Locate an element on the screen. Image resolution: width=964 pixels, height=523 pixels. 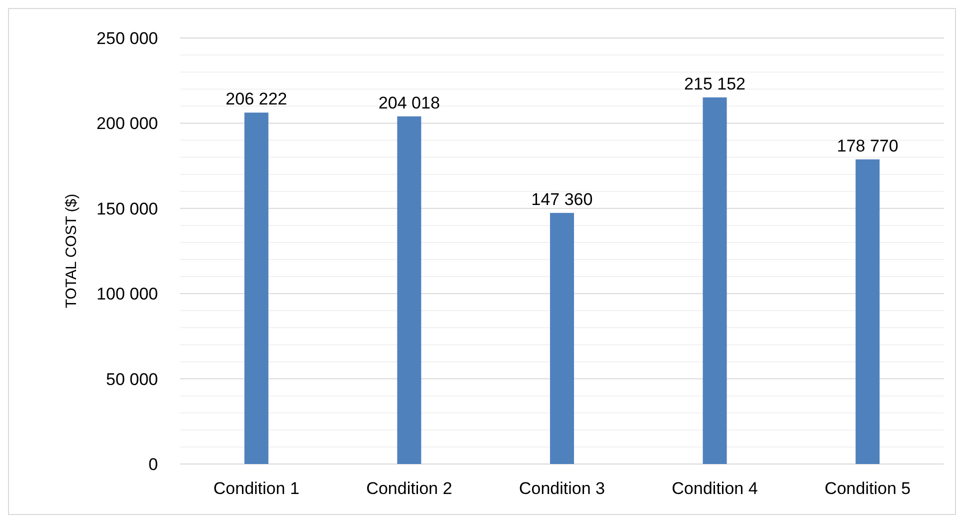
y-axis-title: TOTAL COST ($) is located at coordinates (71, 251).